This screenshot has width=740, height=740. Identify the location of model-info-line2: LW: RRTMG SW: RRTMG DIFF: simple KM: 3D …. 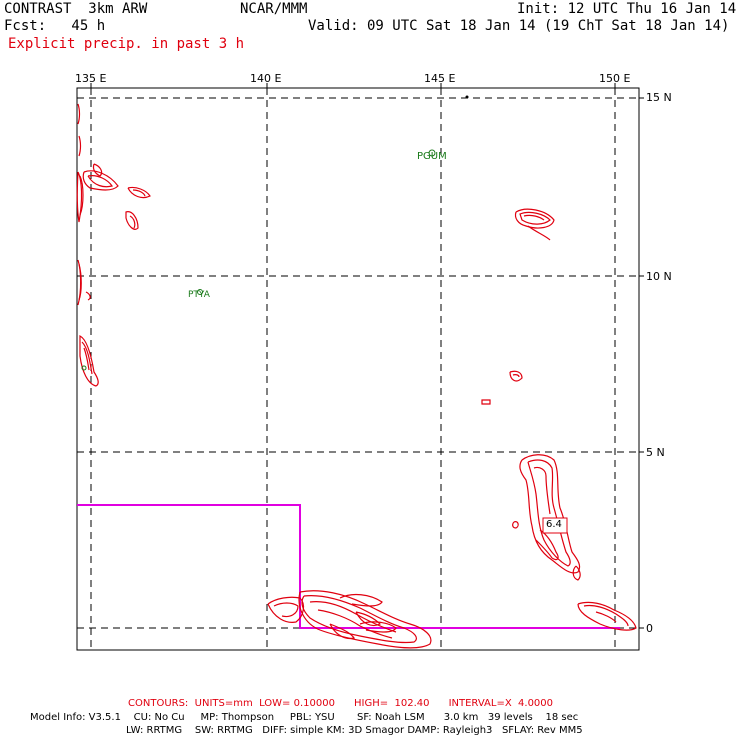
(354, 730).